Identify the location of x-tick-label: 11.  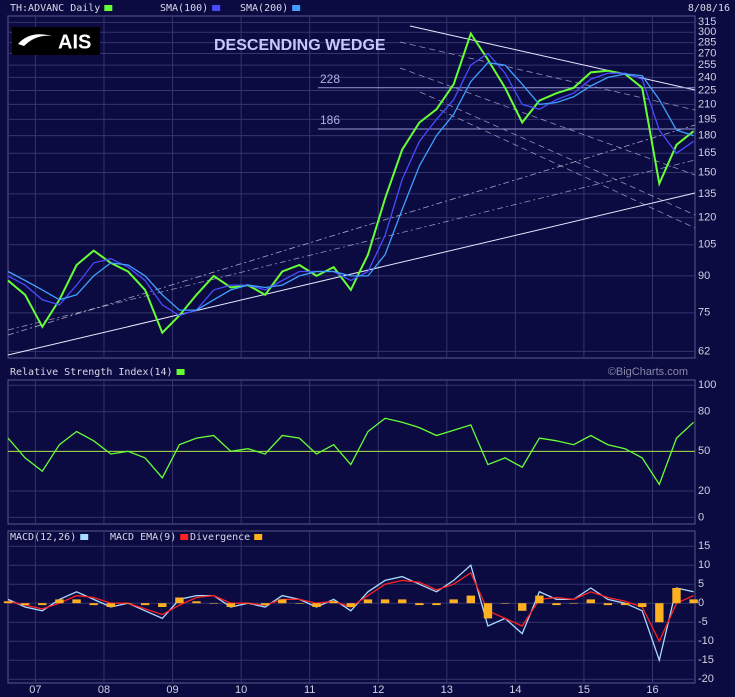
(309, 690).